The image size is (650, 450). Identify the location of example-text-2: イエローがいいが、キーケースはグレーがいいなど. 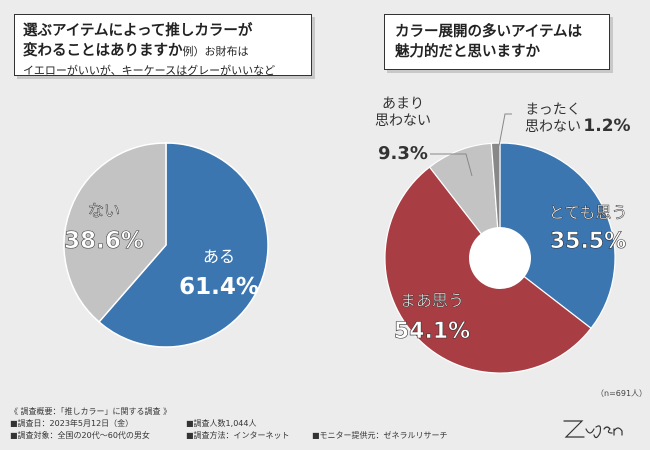
(149, 70).